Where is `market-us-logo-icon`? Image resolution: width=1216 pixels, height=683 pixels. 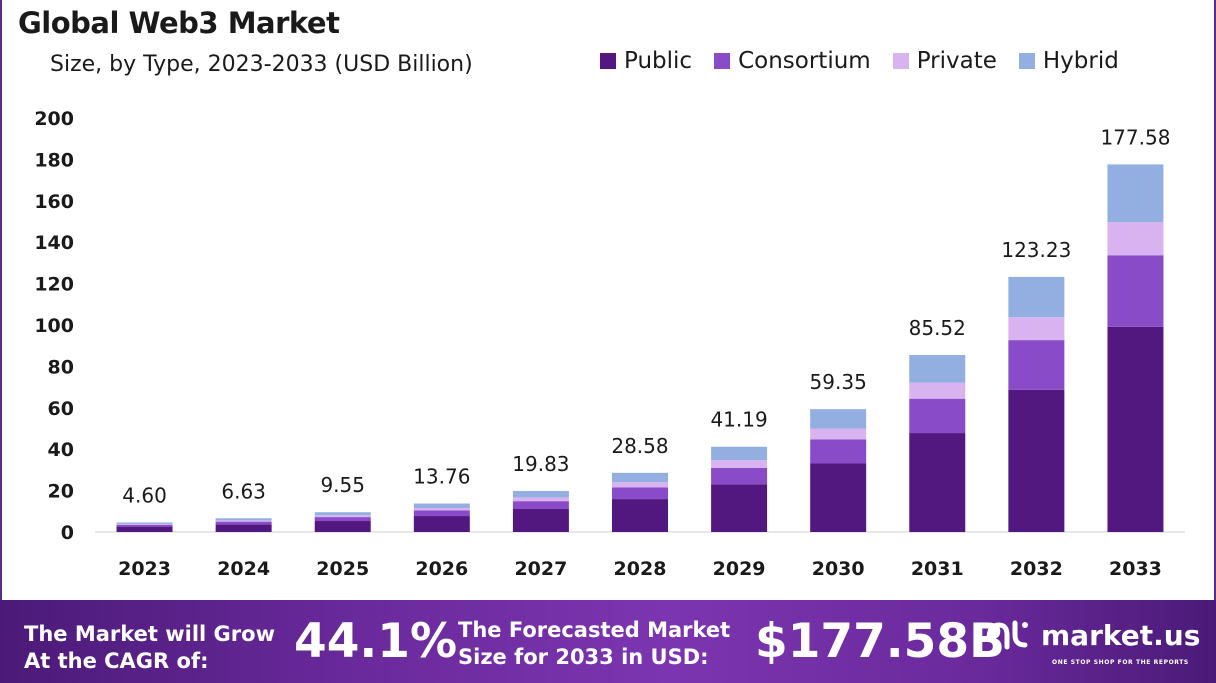
market-us-logo-icon is located at coordinates (1007, 635).